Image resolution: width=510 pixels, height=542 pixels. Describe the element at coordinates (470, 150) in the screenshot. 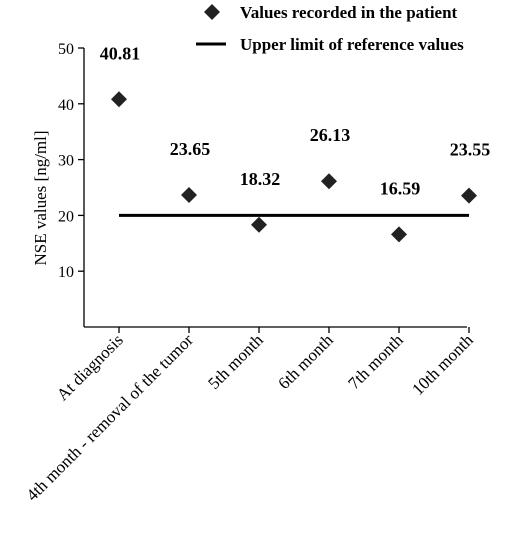

I see `data-label: 23.55` at that location.